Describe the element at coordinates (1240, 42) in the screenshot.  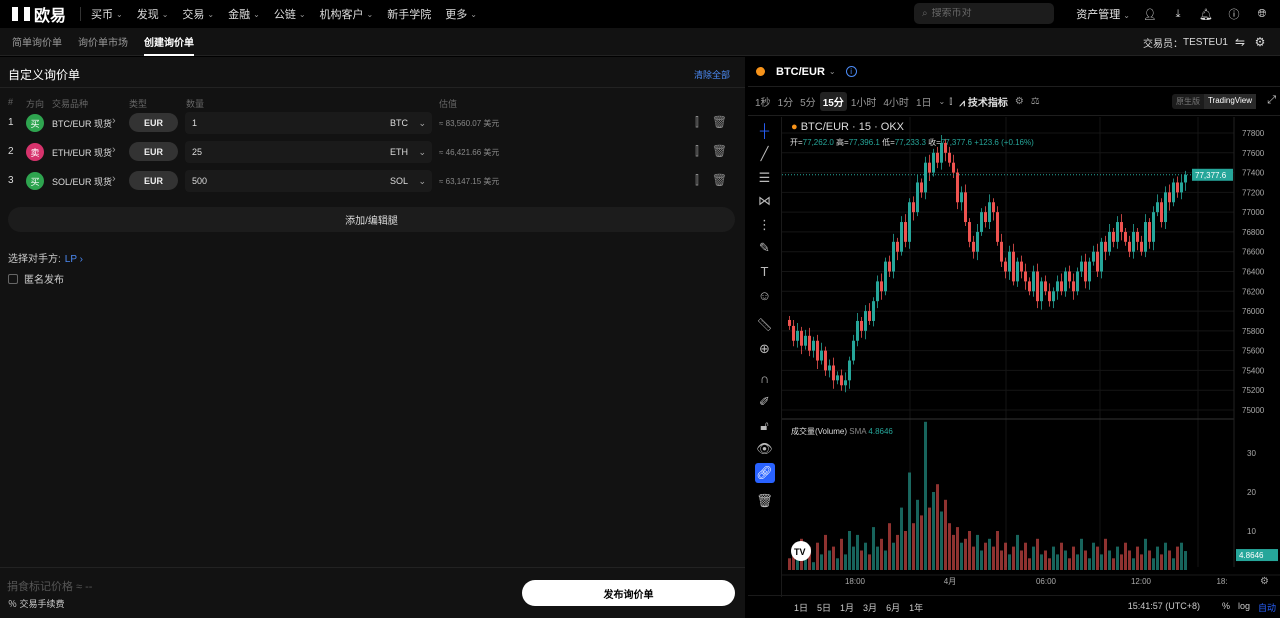
I see `switch-icon: ⇋` at that location.